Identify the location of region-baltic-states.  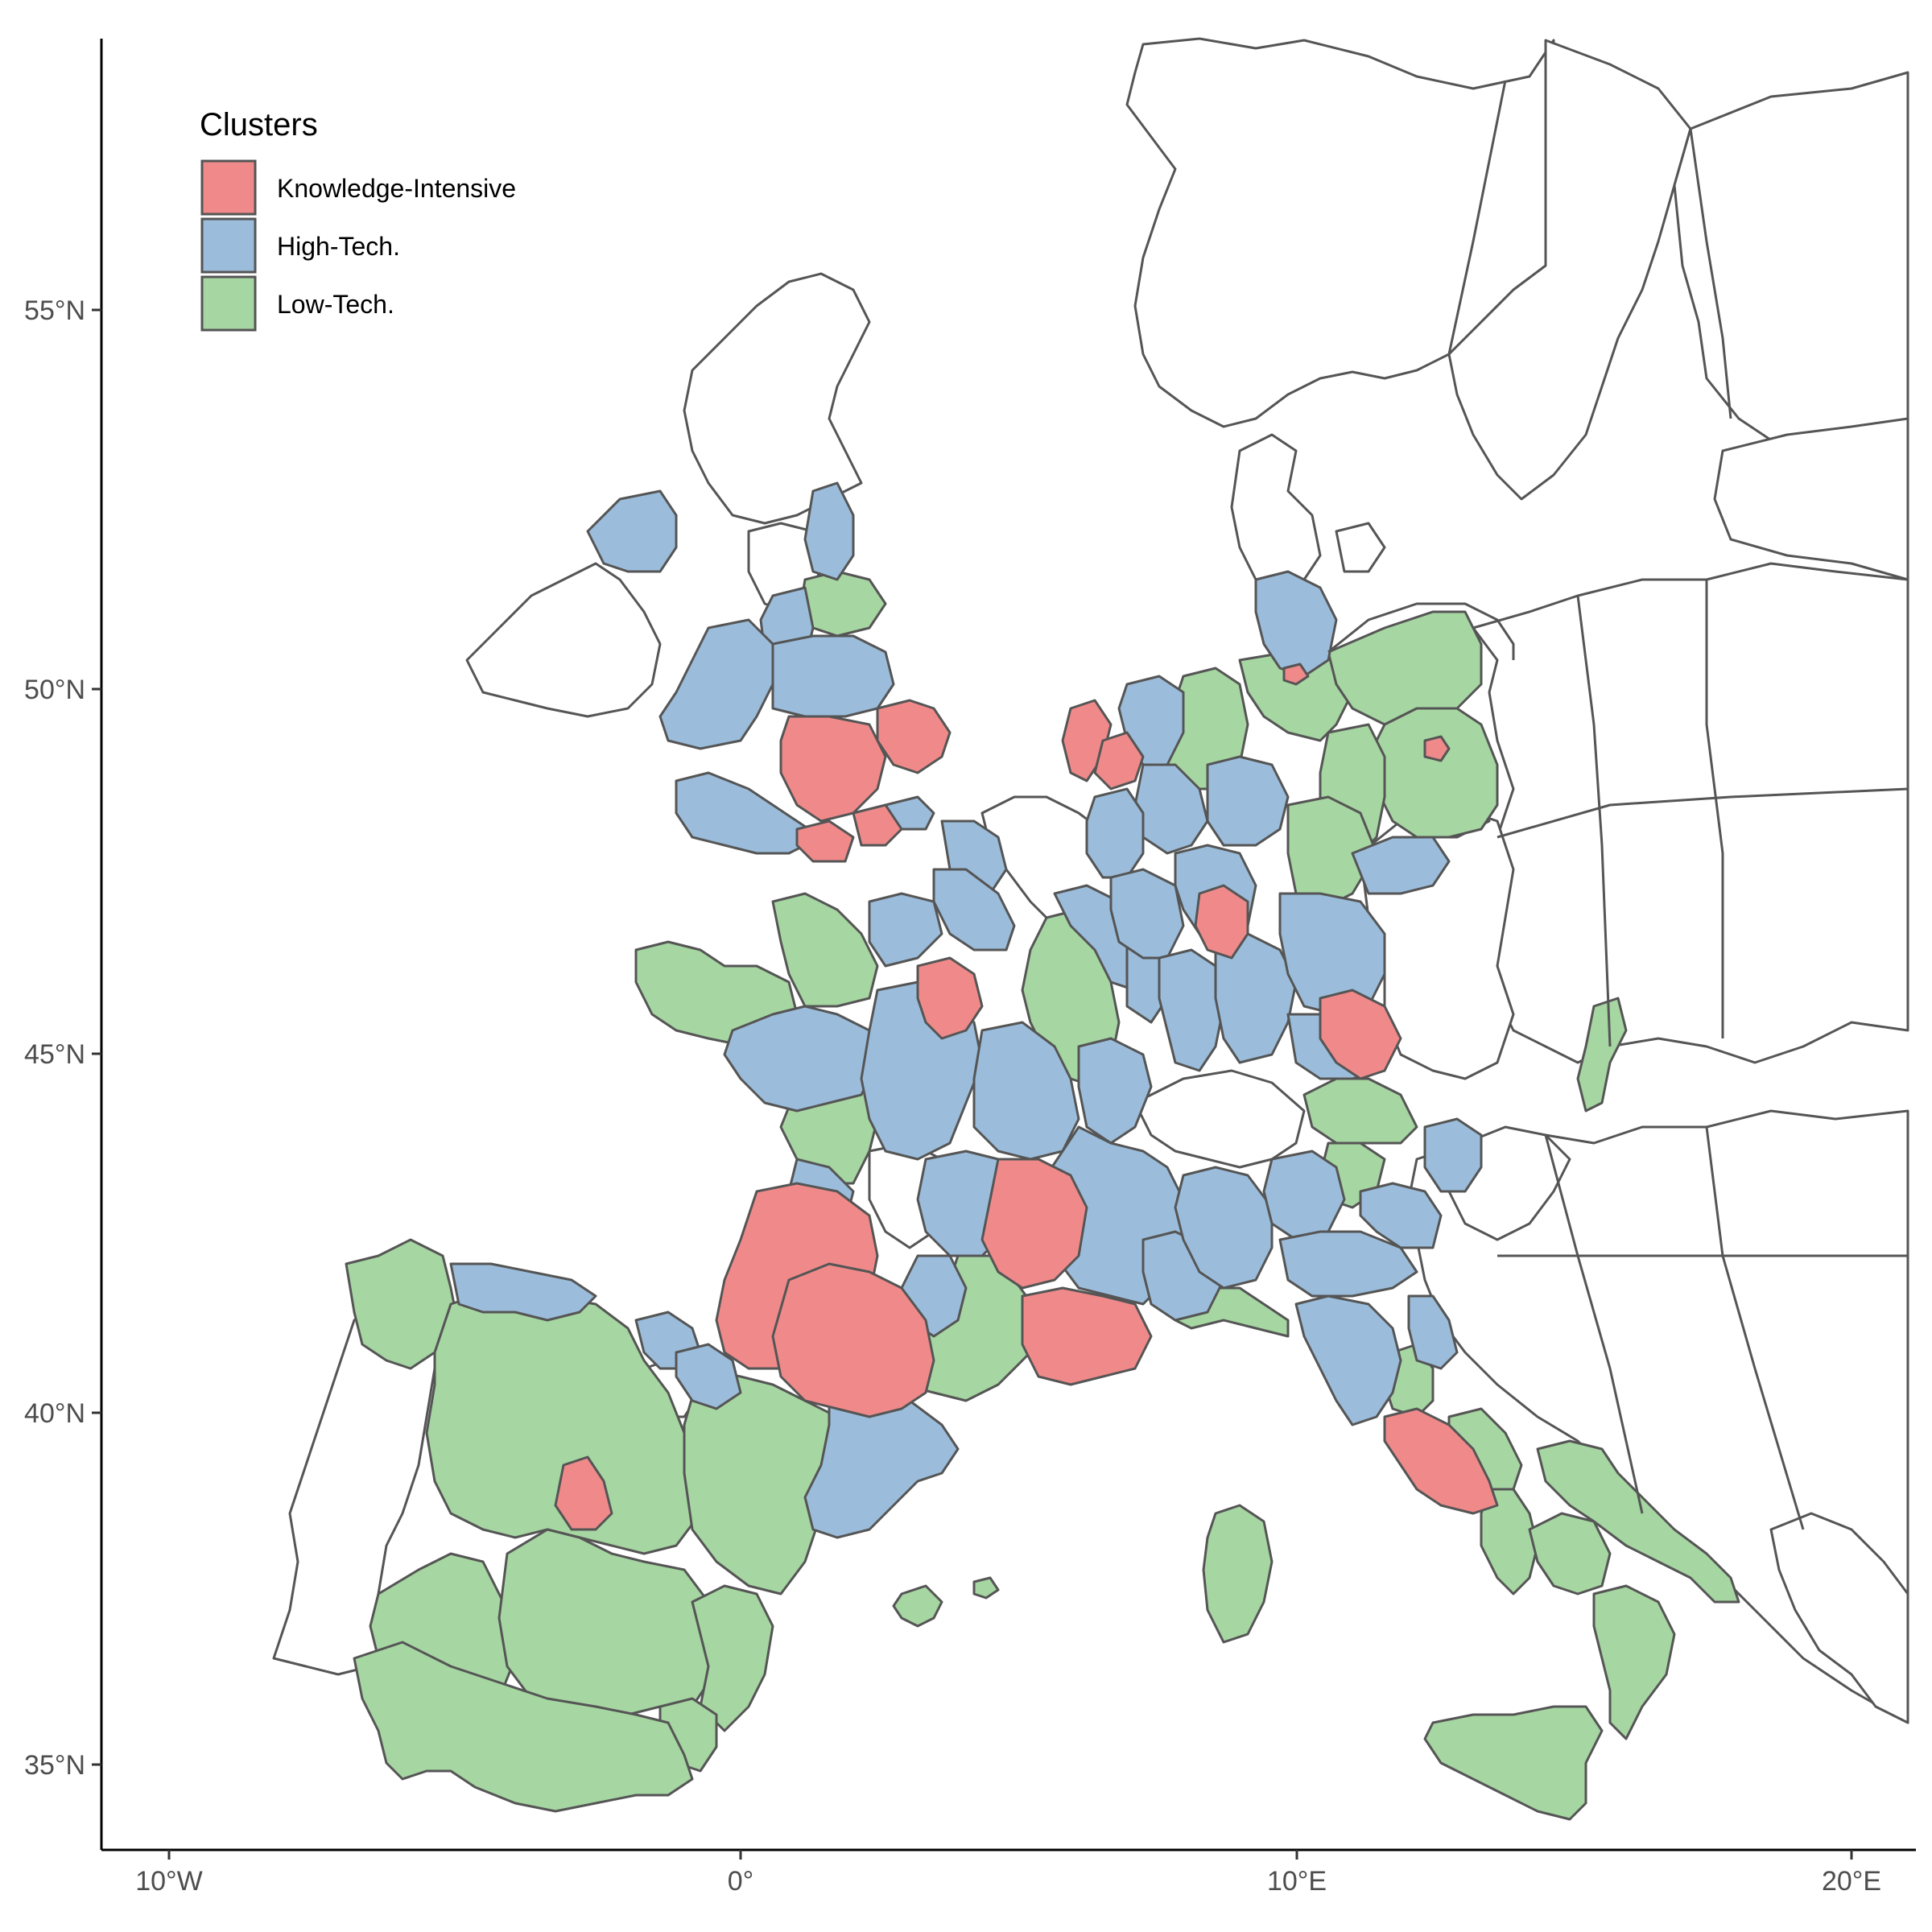
(1811, 499).